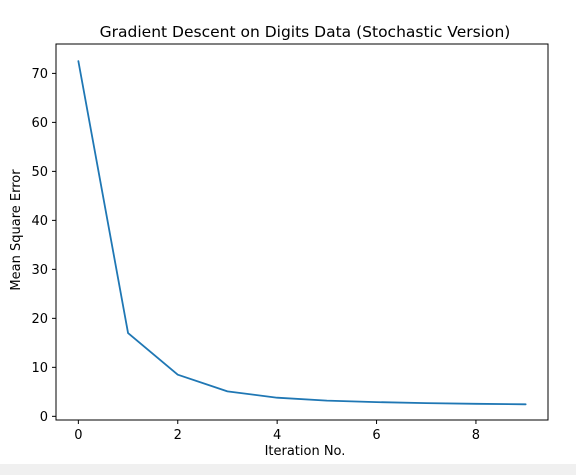 The width and height of the screenshot is (576, 475). I want to click on y-tick-label: 70, so click(39, 74).